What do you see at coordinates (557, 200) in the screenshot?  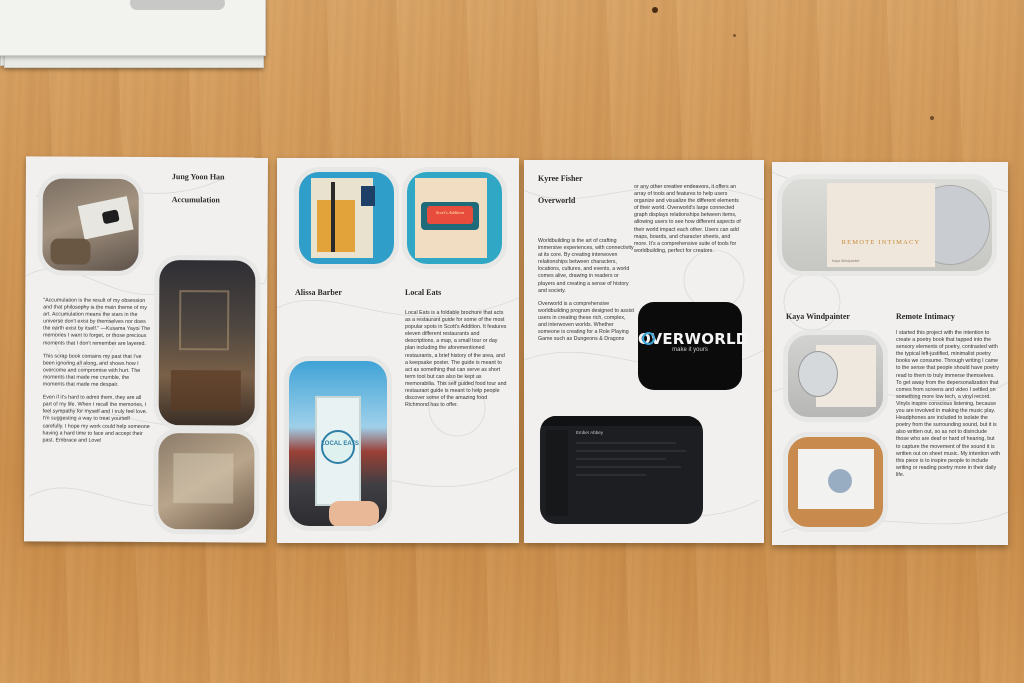 I see `project-title: Overworld` at bounding box center [557, 200].